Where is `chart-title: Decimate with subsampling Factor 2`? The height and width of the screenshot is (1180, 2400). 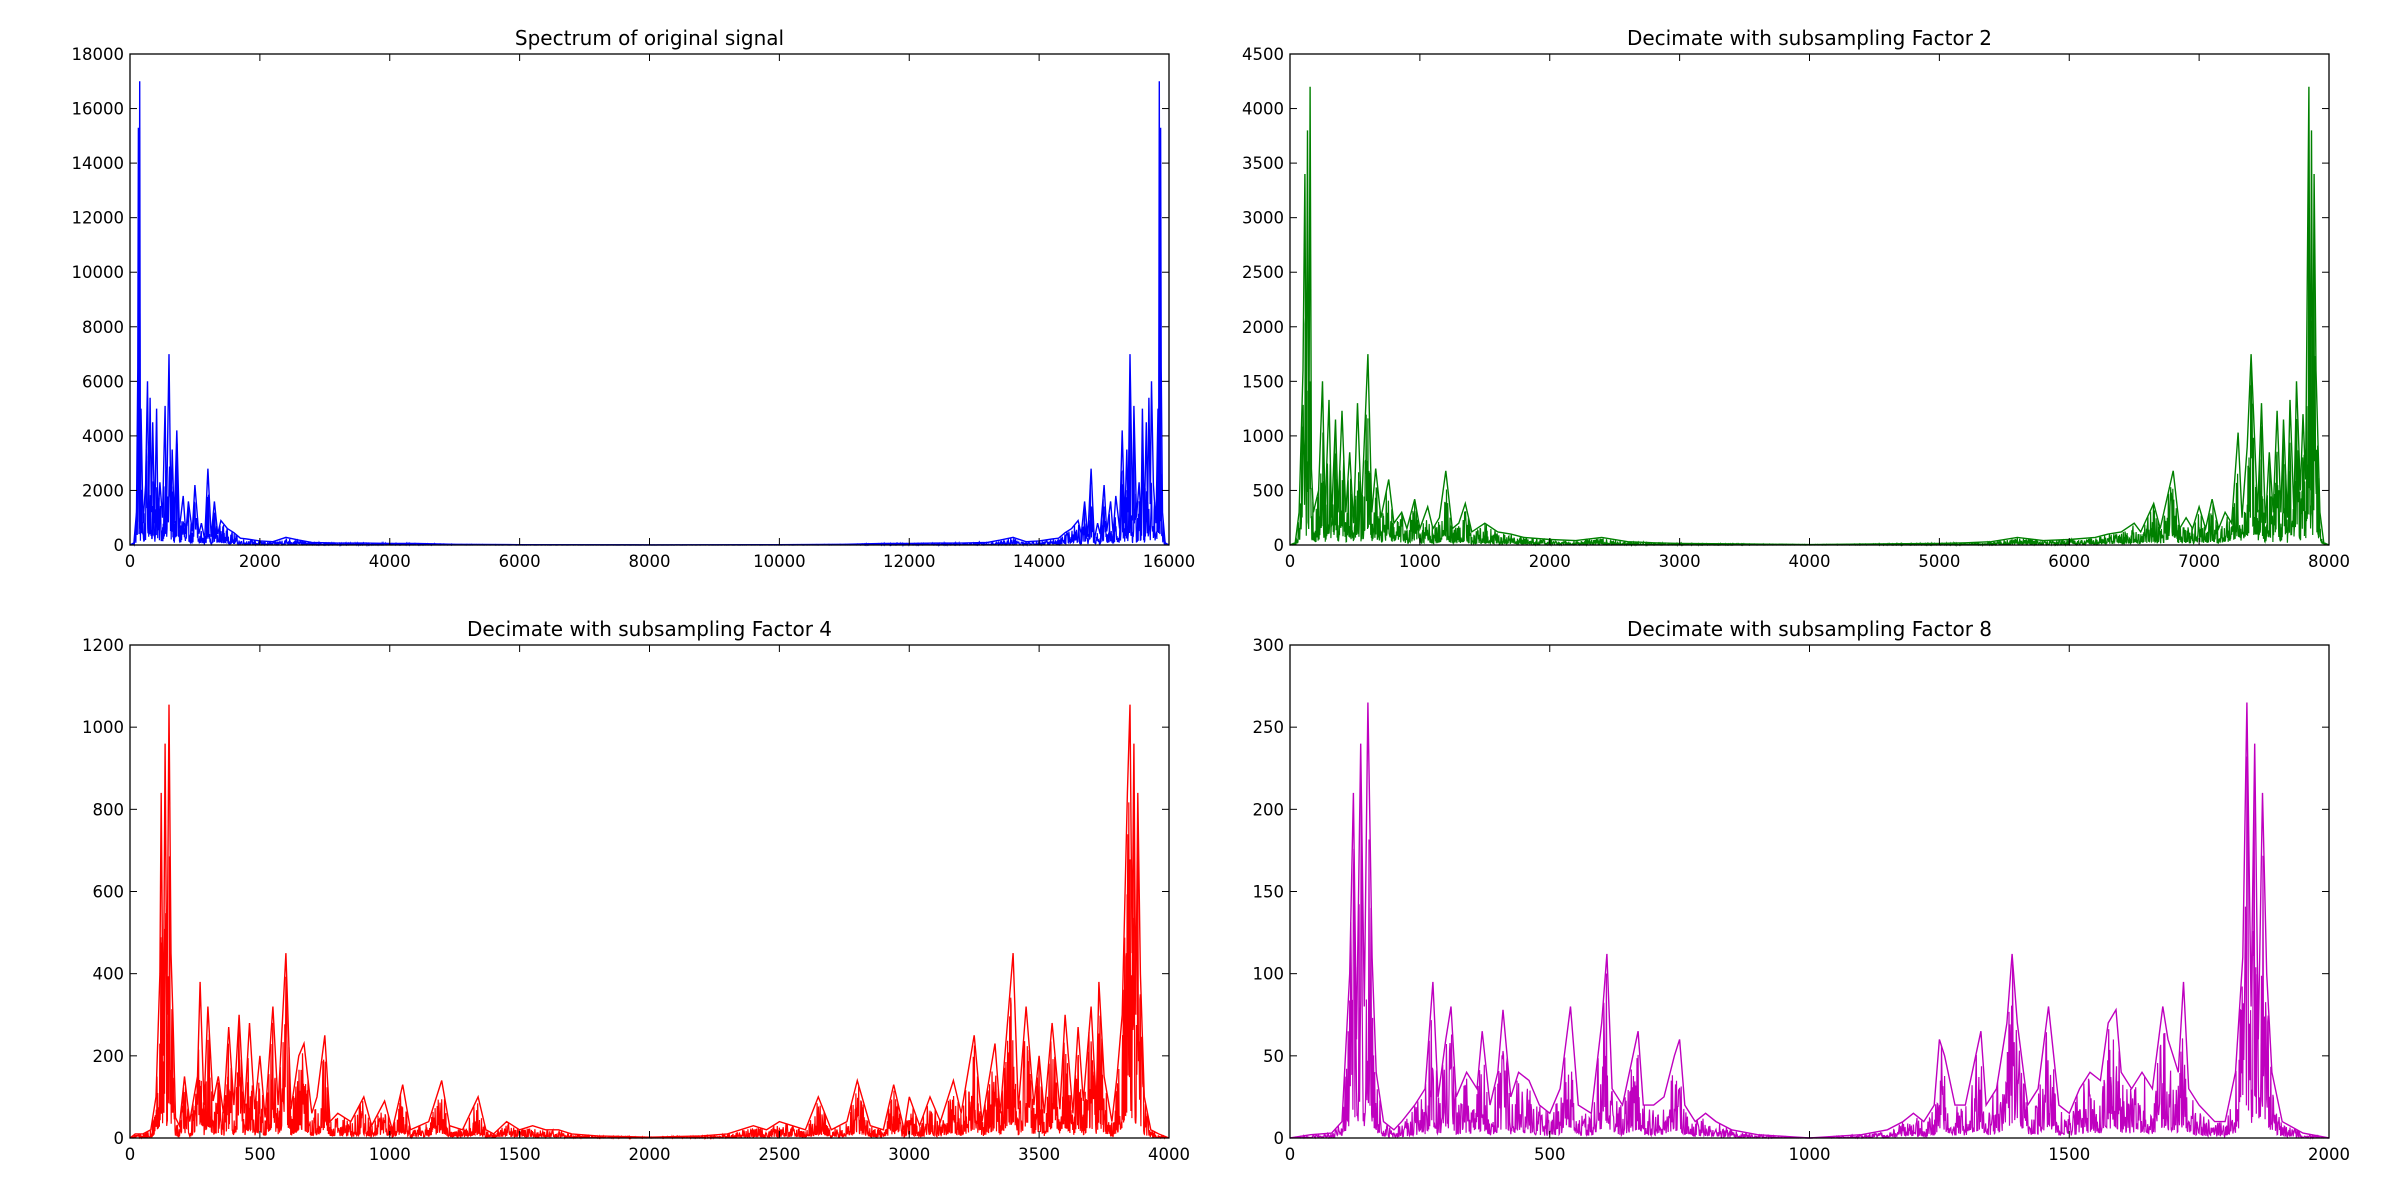 chart-title: Decimate with subsampling Factor 2 is located at coordinates (1809, 38).